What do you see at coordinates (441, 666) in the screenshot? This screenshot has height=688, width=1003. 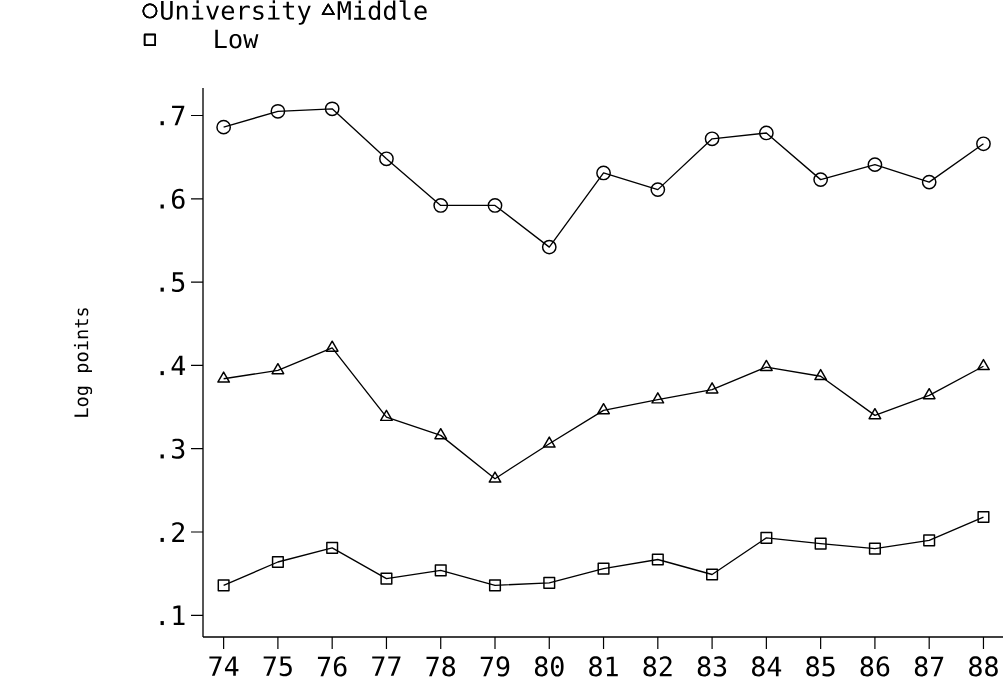 I see `x-tick-label: 78` at bounding box center [441, 666].